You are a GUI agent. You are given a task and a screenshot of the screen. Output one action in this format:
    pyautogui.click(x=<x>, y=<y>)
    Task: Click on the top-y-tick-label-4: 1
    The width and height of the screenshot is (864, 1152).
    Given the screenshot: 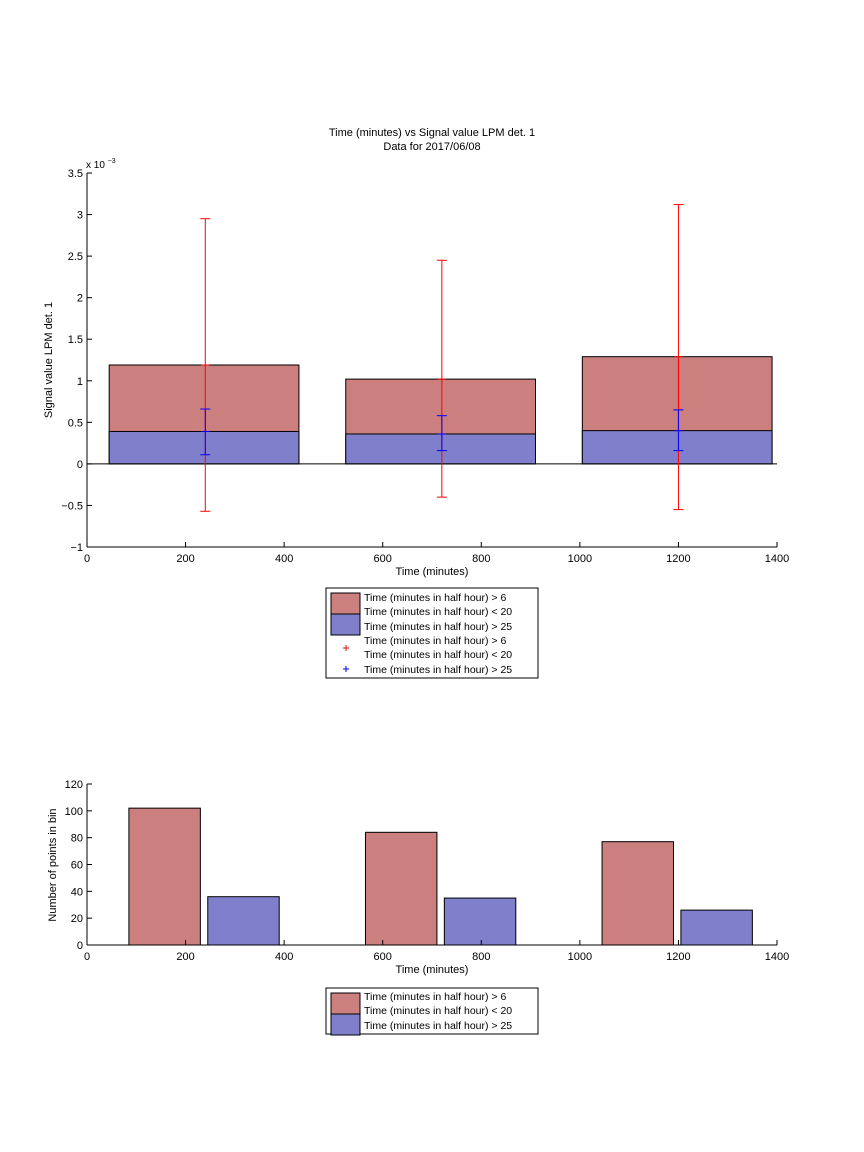 What is the action you would take?
    pyautogui.click(x=80, y=382)
    